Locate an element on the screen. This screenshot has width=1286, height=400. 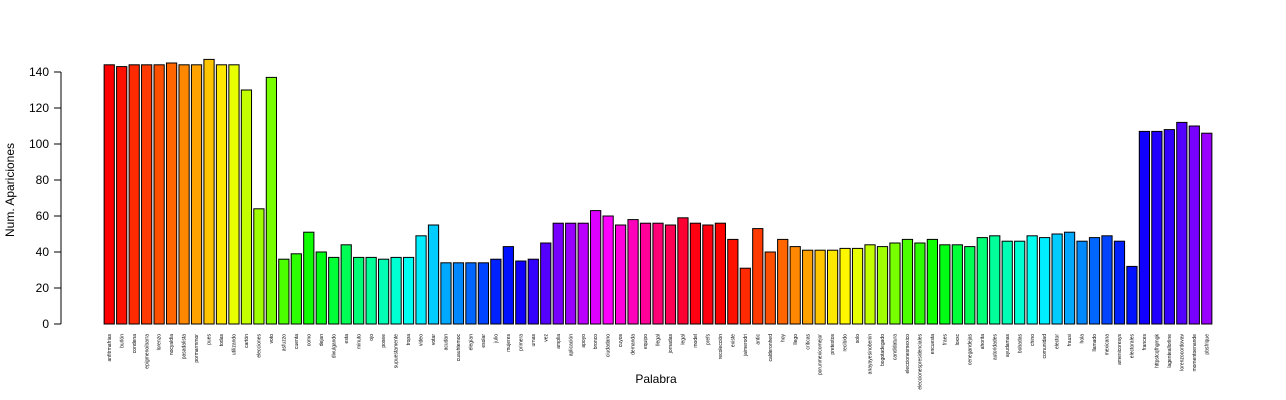
x-tick-label: pues is located at coordinates (210, 339).